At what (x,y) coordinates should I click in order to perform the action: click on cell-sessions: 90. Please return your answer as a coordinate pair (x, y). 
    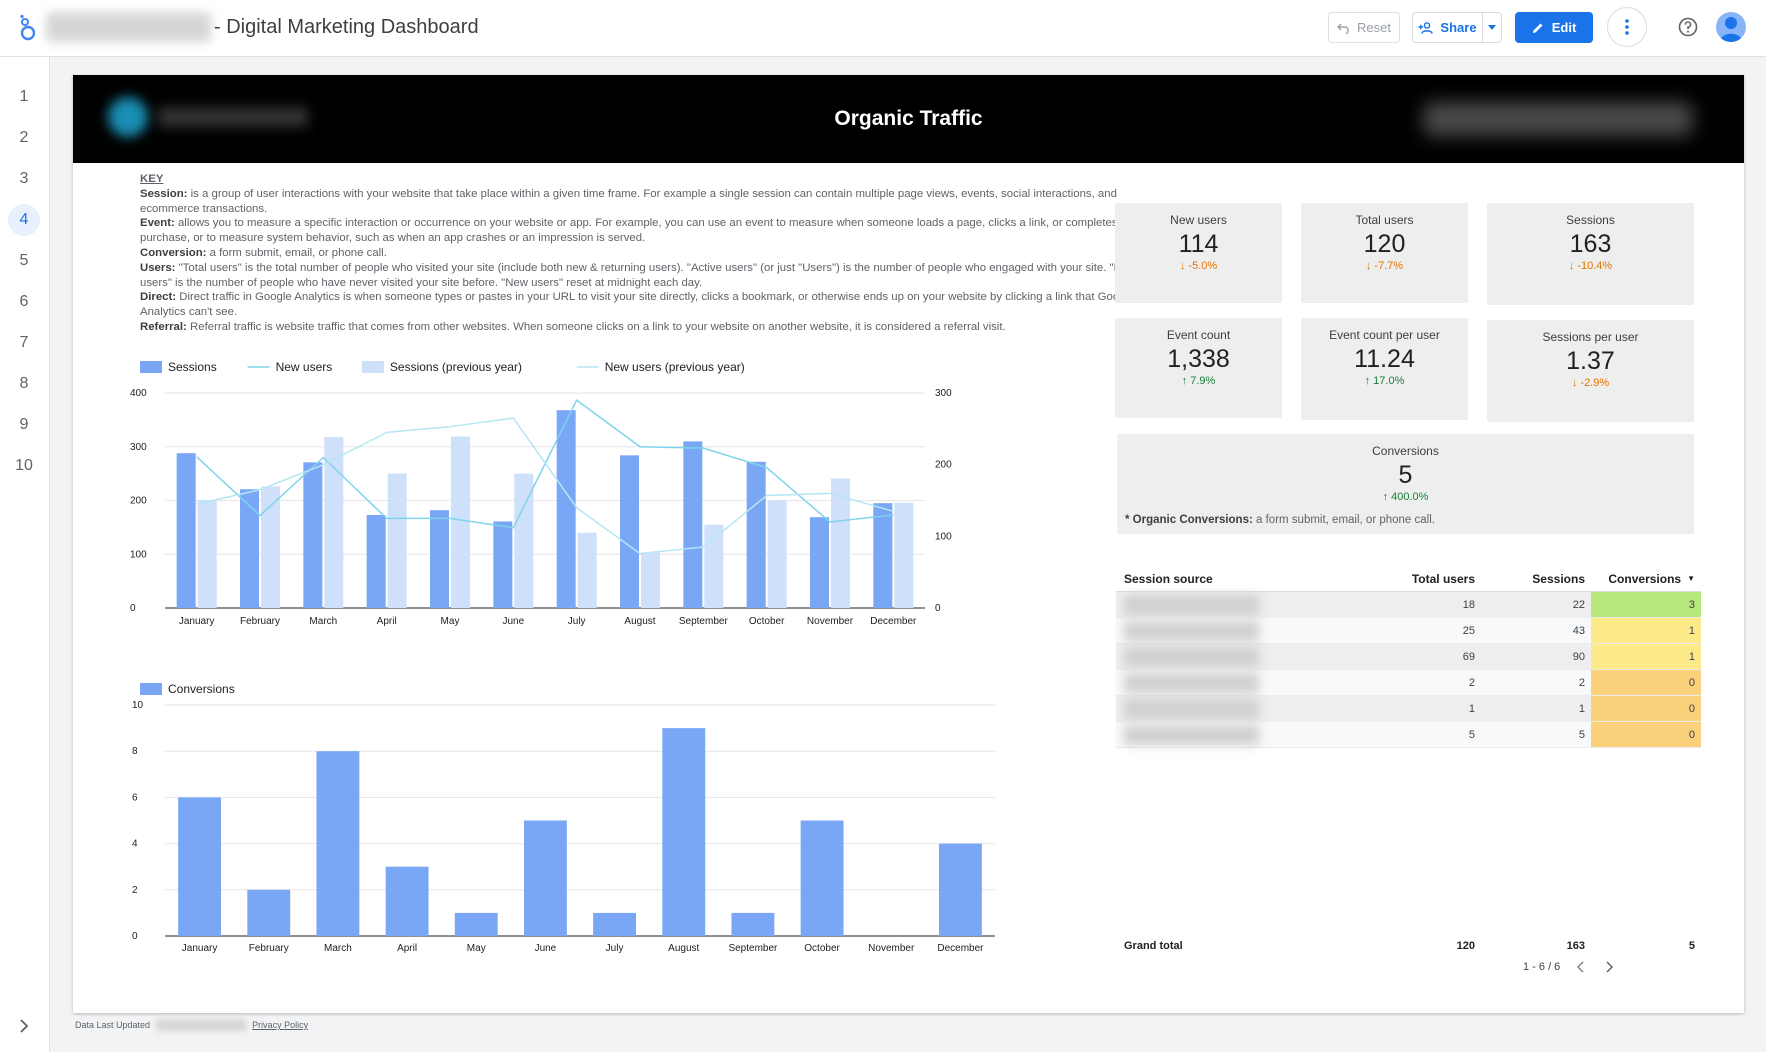
    Looking at the image, I should click on (1578, 656).